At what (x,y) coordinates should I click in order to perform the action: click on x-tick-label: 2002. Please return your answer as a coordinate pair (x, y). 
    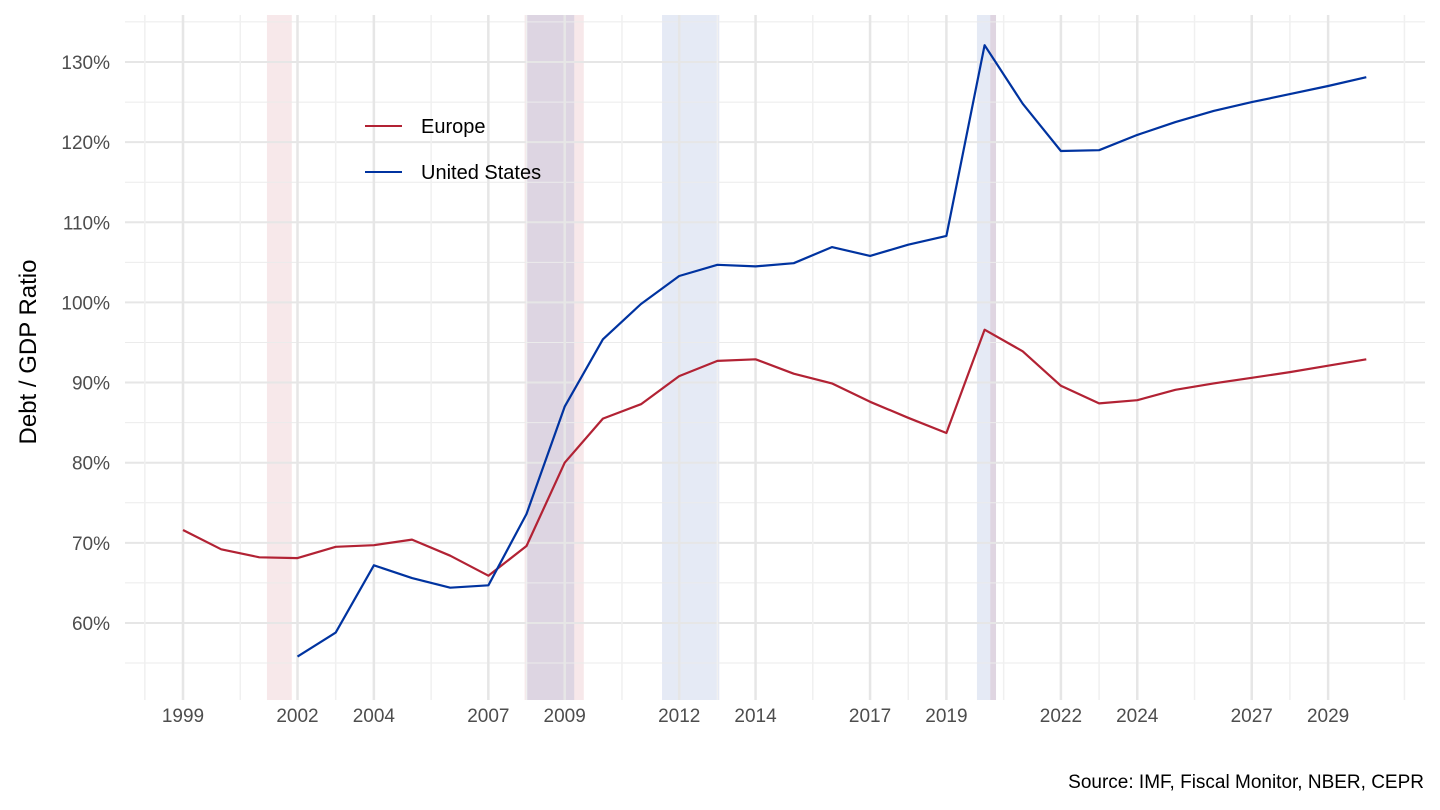
    Looking at the image, I should click on (297, 716).